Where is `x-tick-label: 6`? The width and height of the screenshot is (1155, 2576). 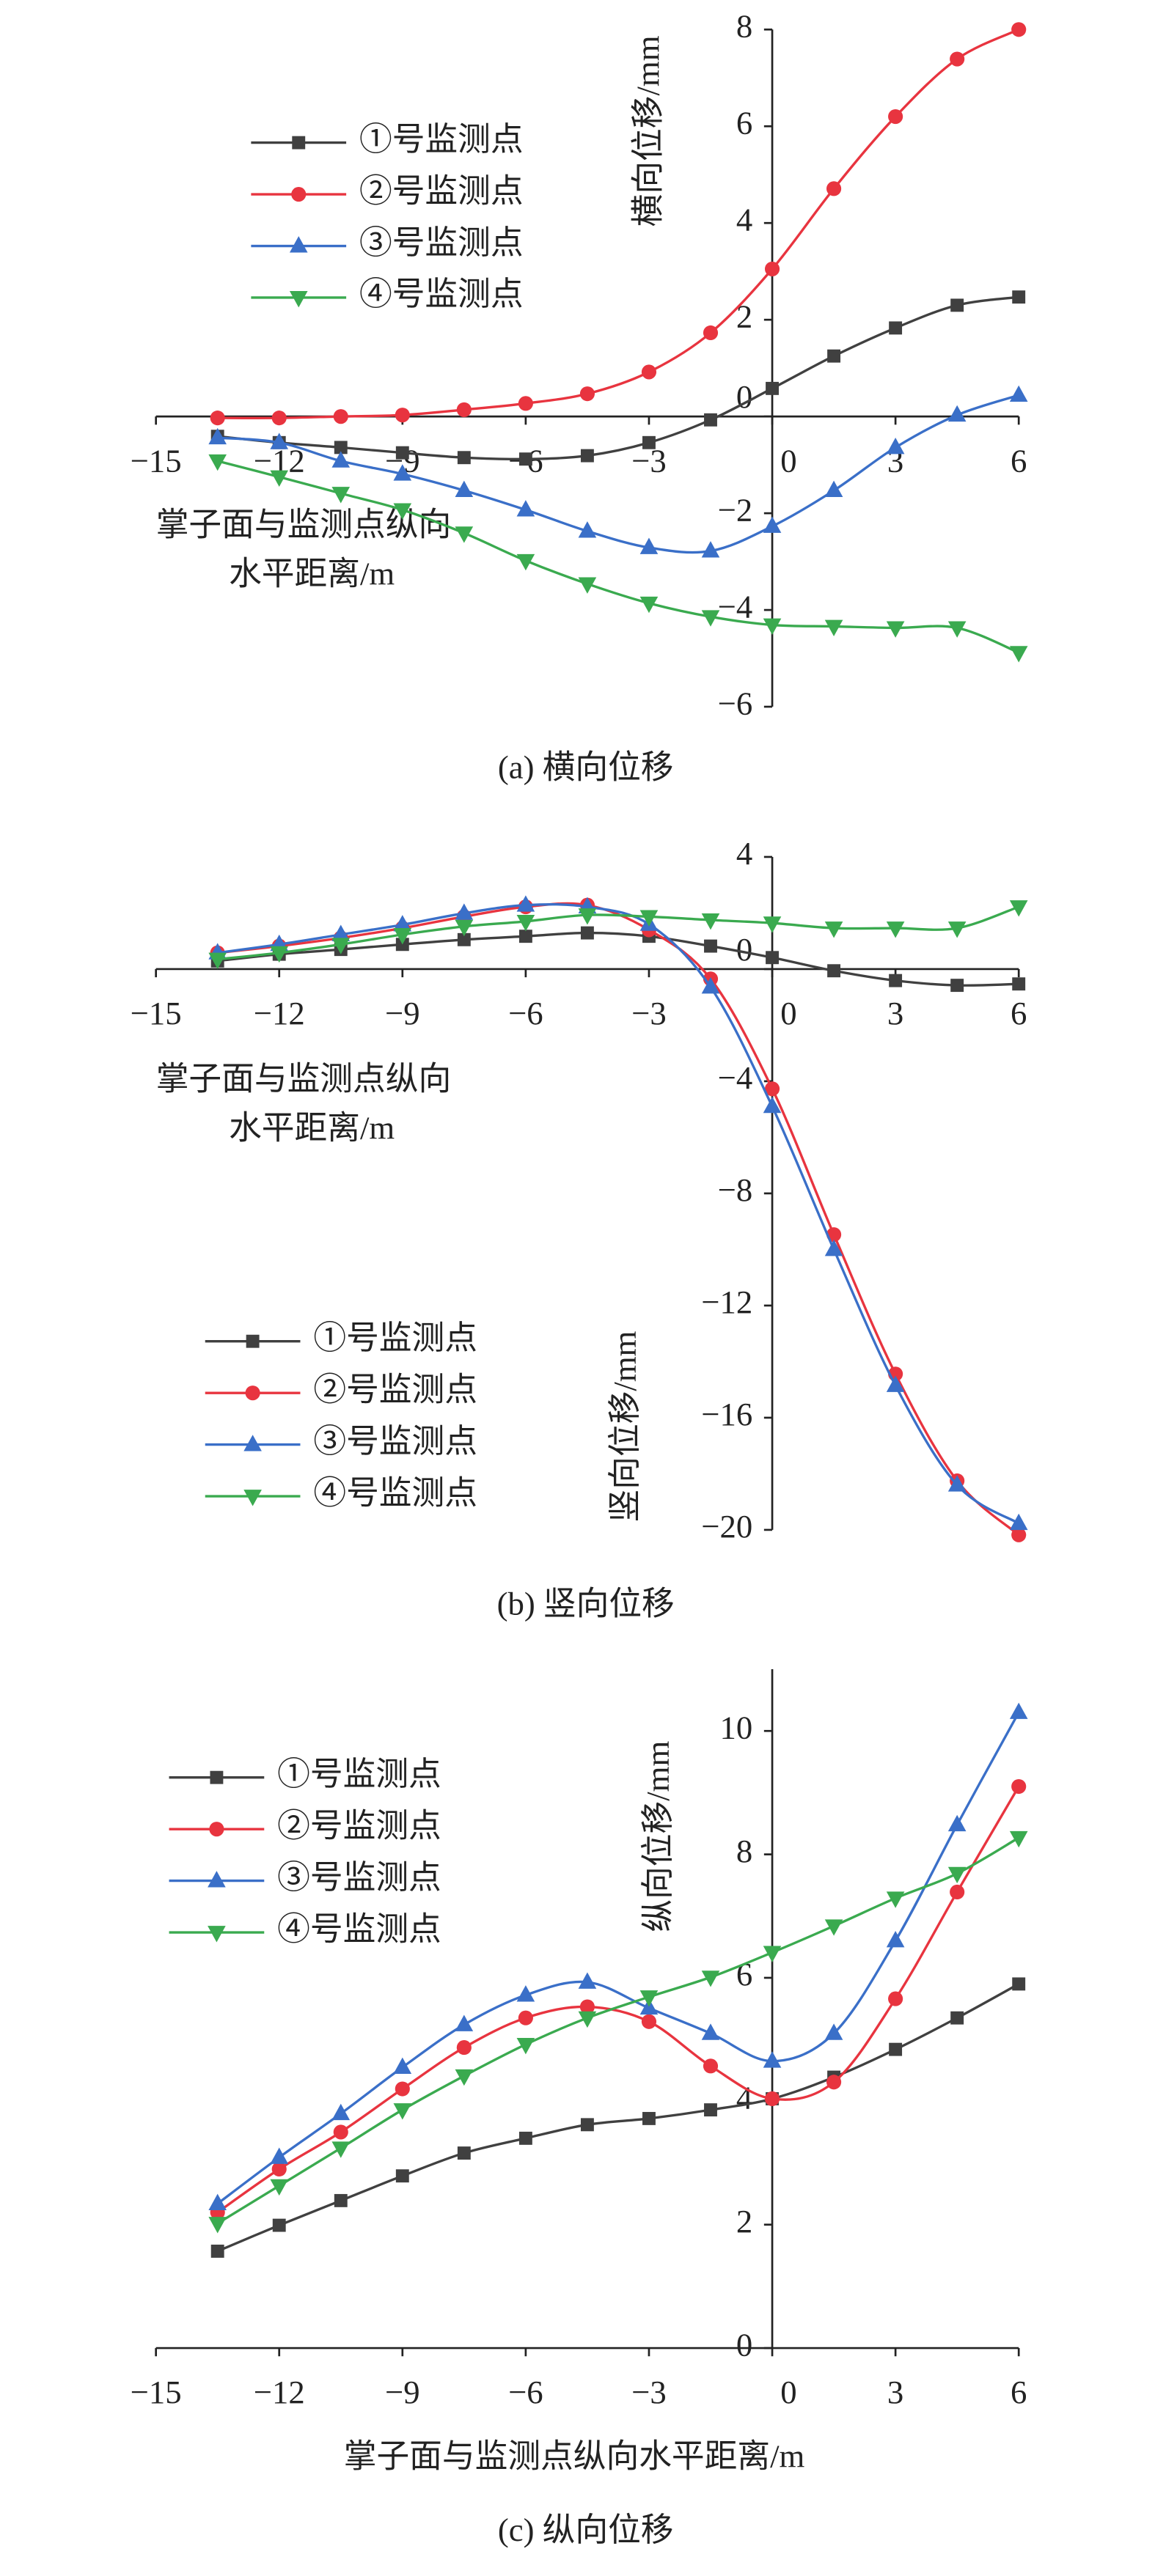 x-tick-label: 6 is located at coordinates (1019, 460).